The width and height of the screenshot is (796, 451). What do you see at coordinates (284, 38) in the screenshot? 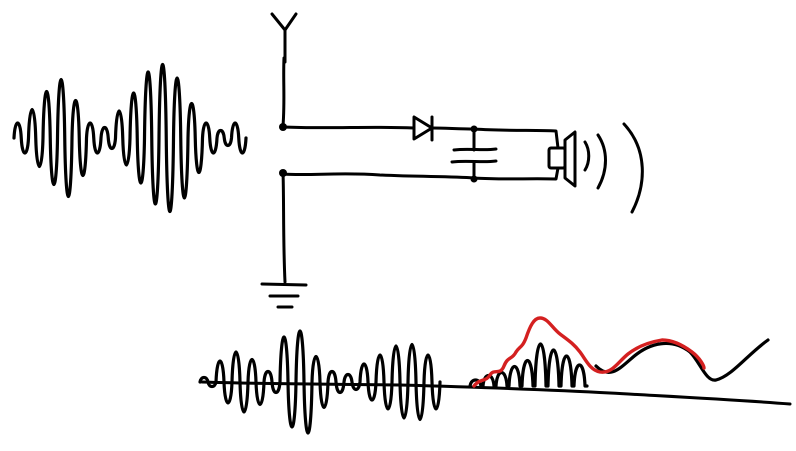
I see `antenna-icon` at bounding box center [284, 38].